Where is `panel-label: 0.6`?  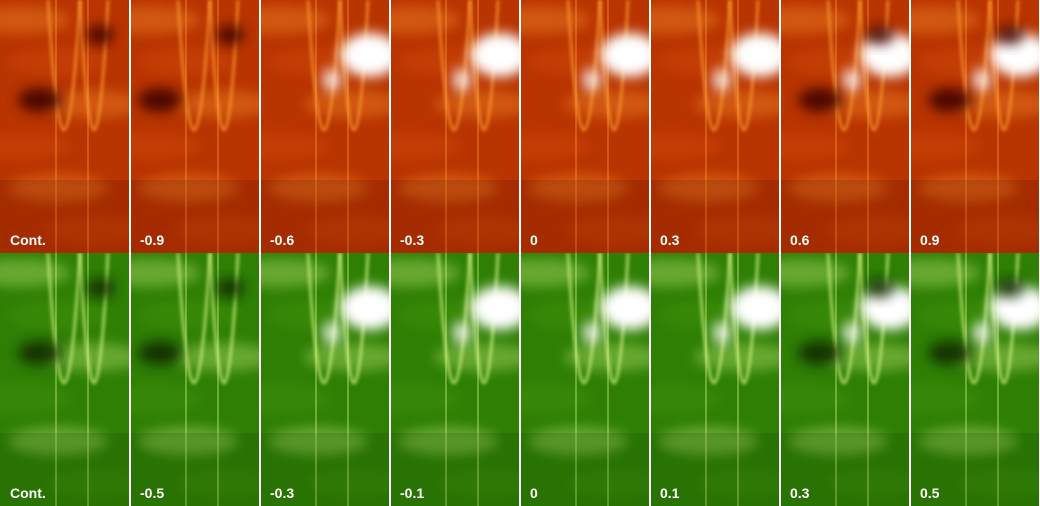 panel-label: 0.6 is located at coordinates (800, 240).